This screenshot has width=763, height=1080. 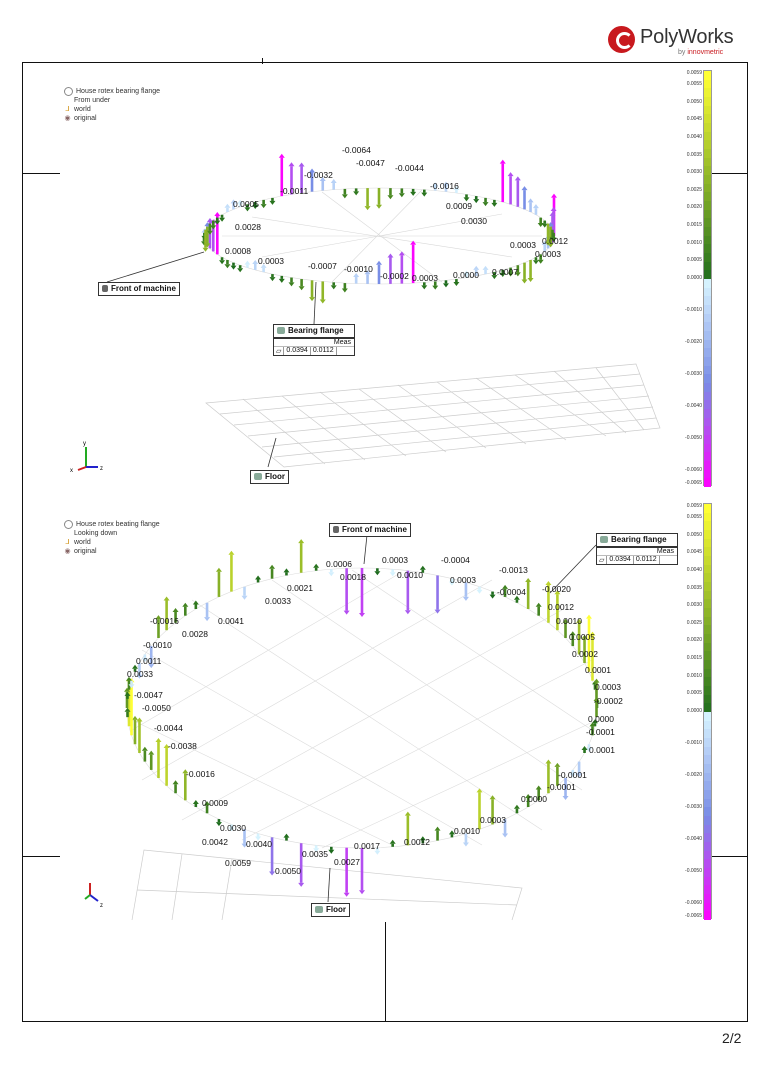 I want to click on value-label: 0.0033, so click(x=140, y=674).